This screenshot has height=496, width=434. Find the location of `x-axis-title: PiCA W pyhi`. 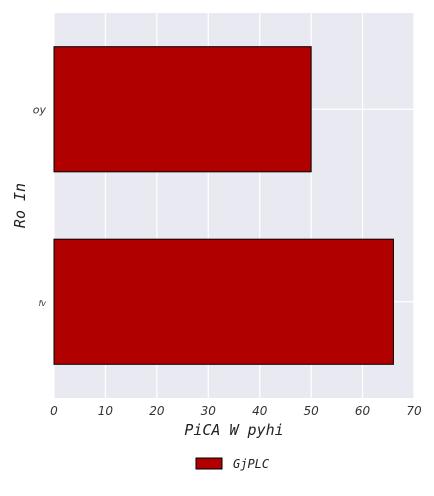

x-axis-title: PiCA W pyhi is located at coordinates (233, 430).